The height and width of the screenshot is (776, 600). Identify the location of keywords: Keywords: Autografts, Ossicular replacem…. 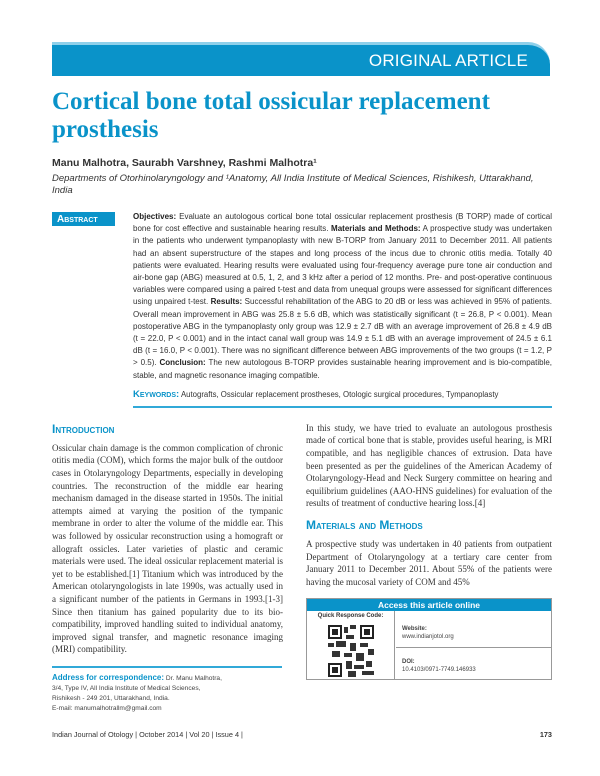
(342, 394).